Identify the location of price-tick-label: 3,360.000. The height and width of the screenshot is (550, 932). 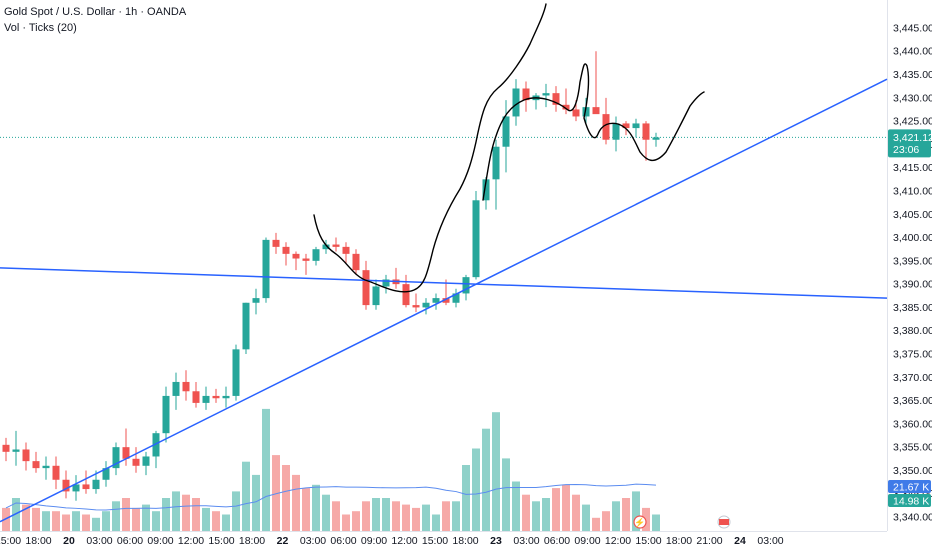
(912, 424).